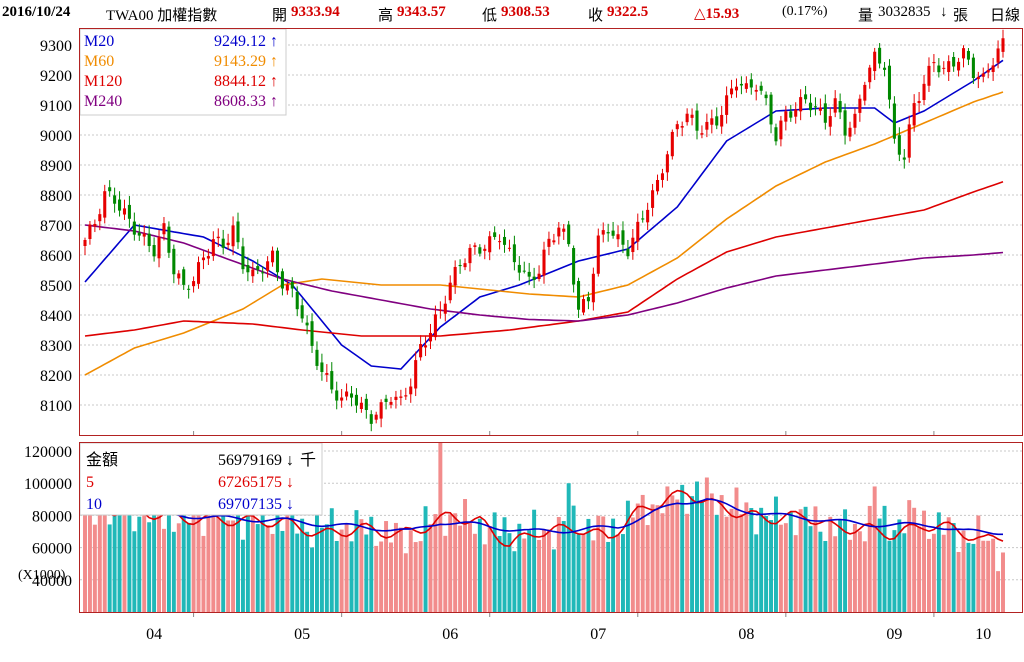  Describe the element at coordinates (56, 286) in the screenshot. I see `price-tick-label: 8500` at that location.